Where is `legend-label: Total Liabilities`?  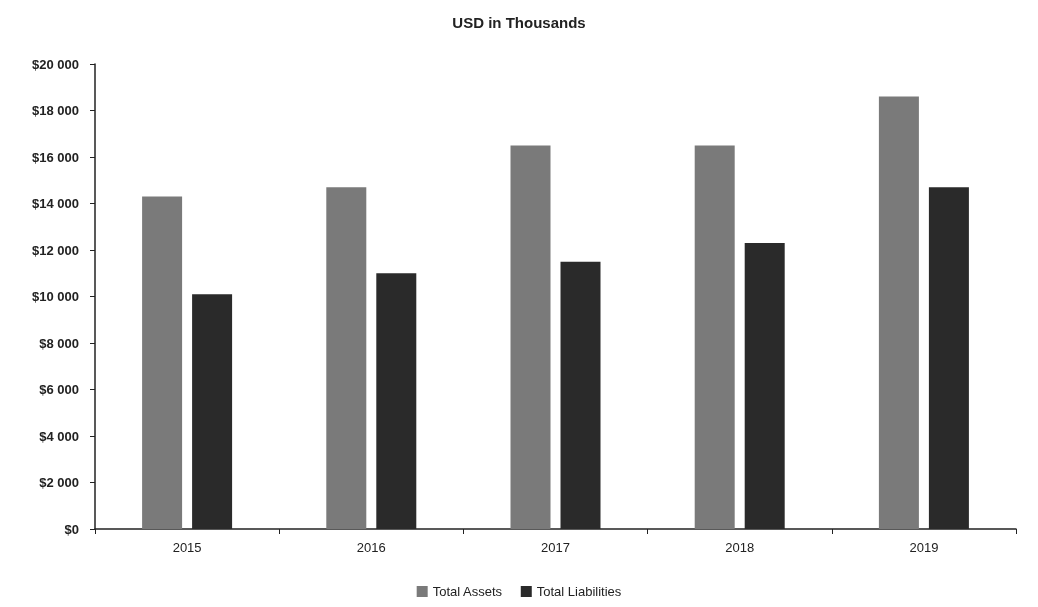 legend-label: Total Liabilities is located at coordinates (579, 591).